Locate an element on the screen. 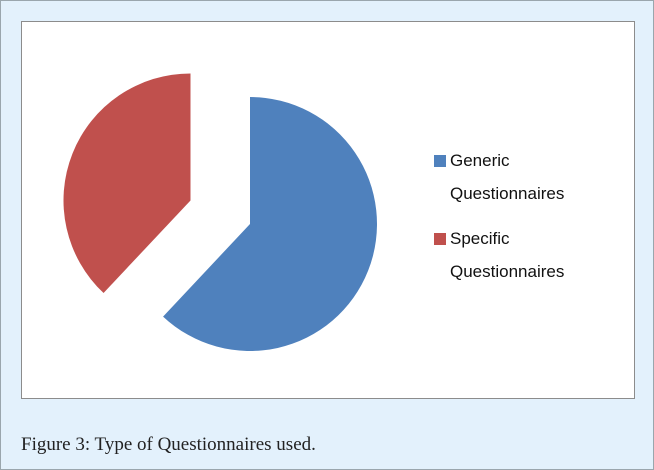 This screenshot has width=654, height=470. legend-label: Specific Questionnaires is located at coordinates (507, 255).